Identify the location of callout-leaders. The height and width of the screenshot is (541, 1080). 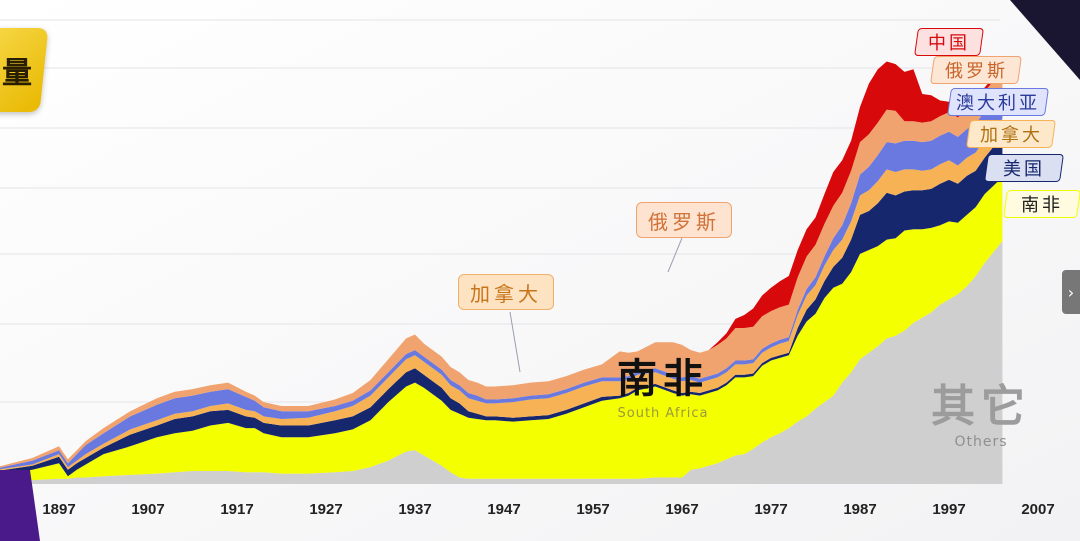
(596, 305).